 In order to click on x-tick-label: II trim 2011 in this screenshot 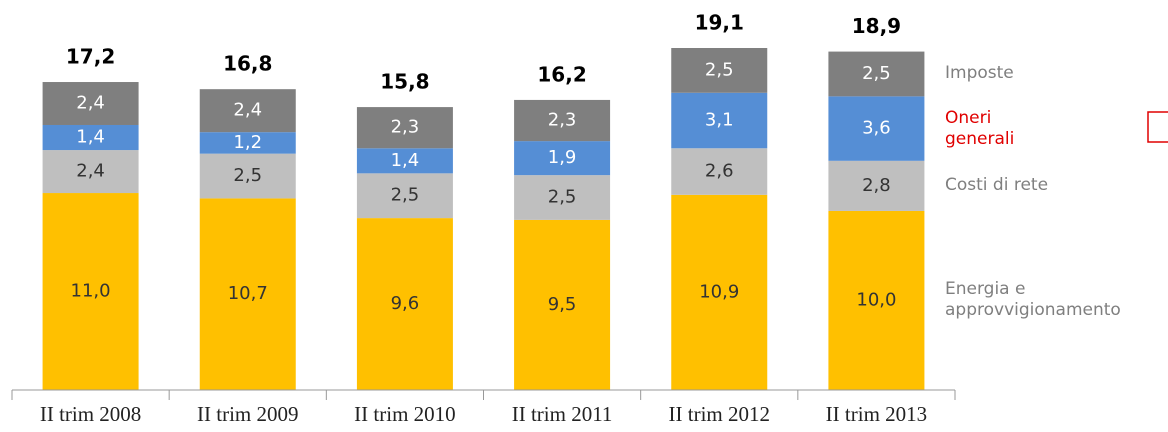, I will do `click(562, 414)`.